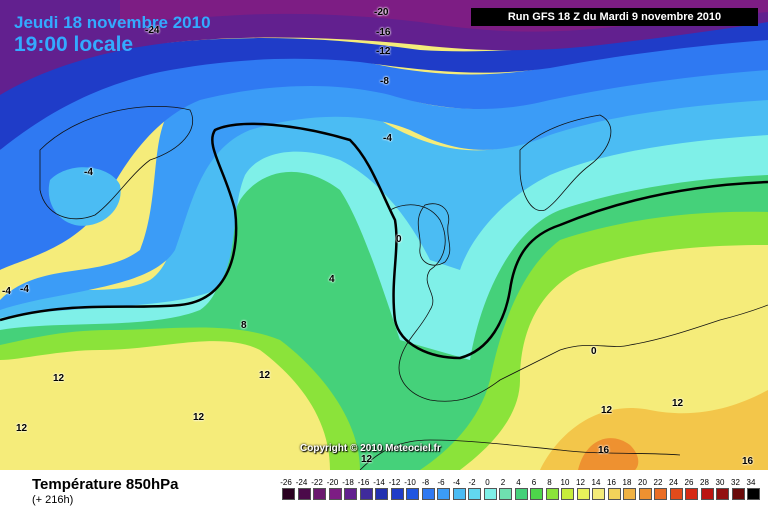  What do you see at coordinates (434, 234) in the screenshot?
I see `coastline-uk` at bounding box center [434, 234].